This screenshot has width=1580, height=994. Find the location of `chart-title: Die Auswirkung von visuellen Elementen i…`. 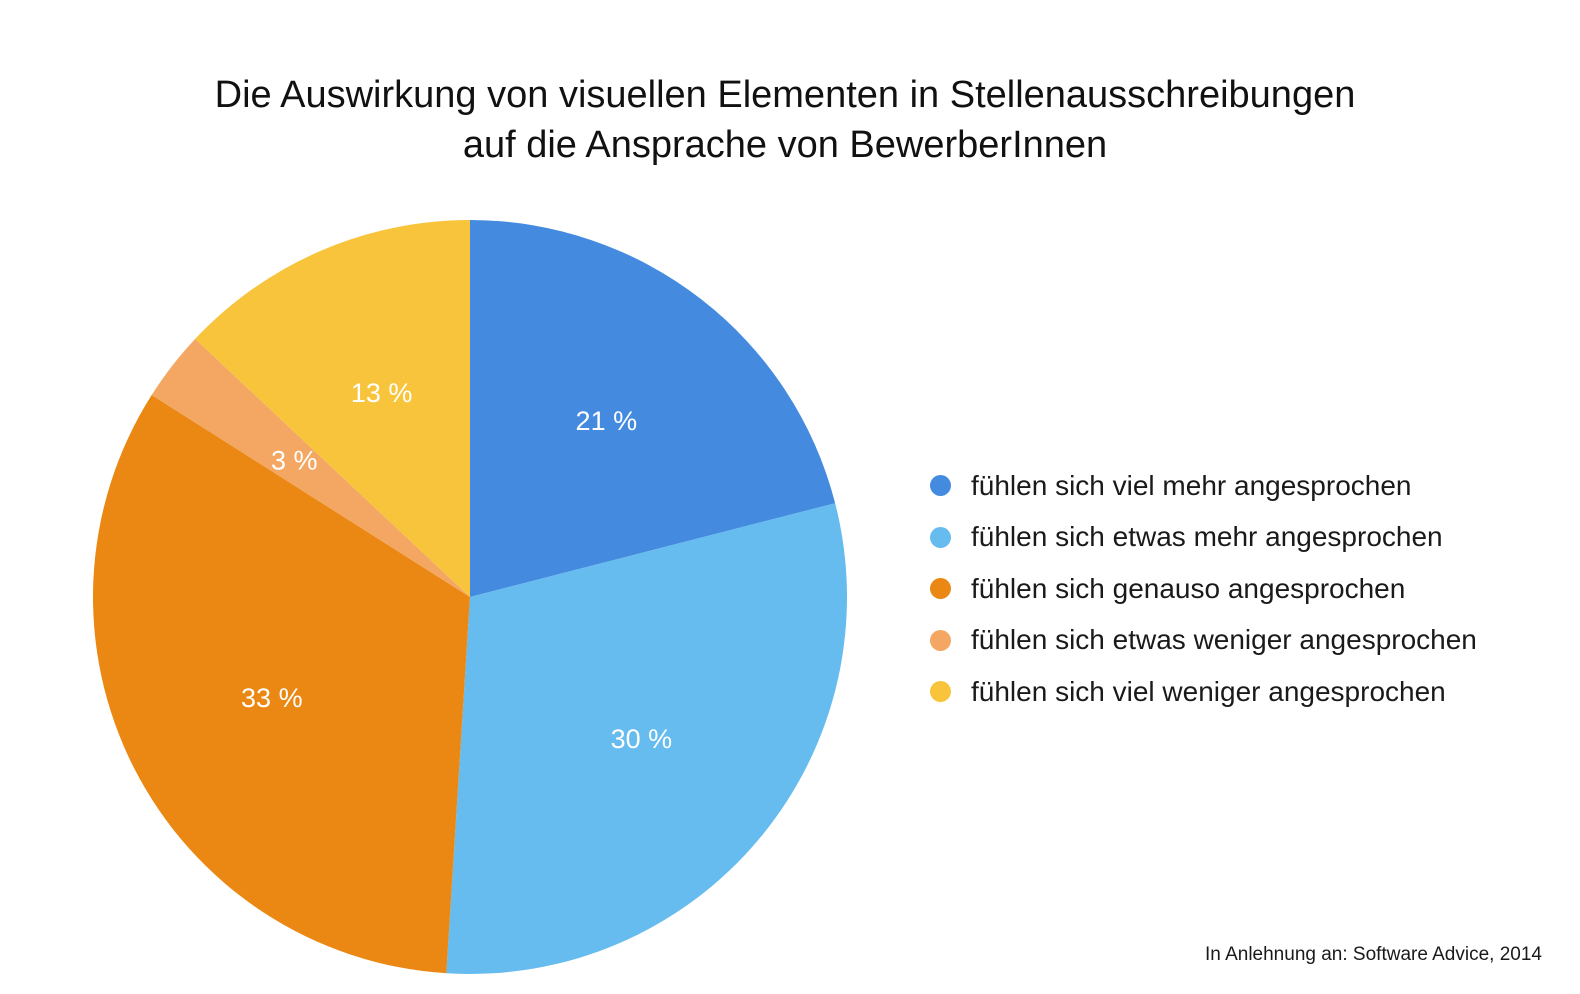

chart-title: Die Auswirkung von visuellen Elementen i… is located at coordinates (785, 120).